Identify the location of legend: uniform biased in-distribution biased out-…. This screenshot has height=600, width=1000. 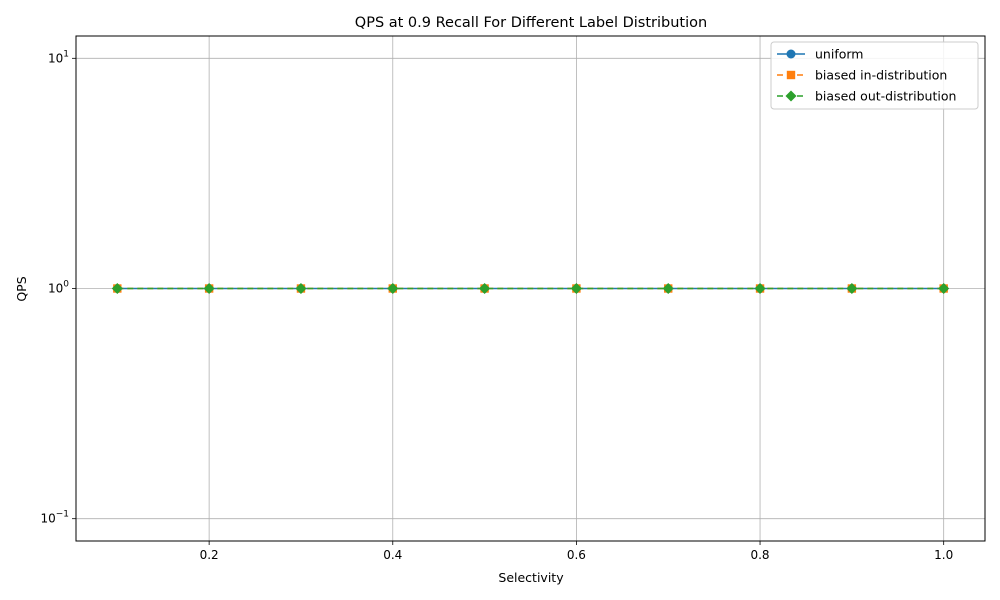
(874, 75).